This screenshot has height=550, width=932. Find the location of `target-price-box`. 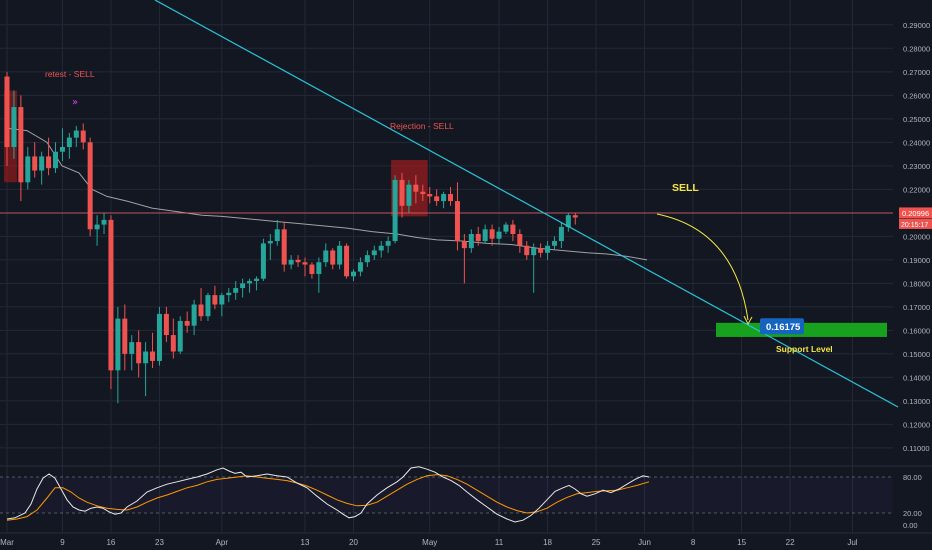

target-price-box is located at coordinates (782, 326).